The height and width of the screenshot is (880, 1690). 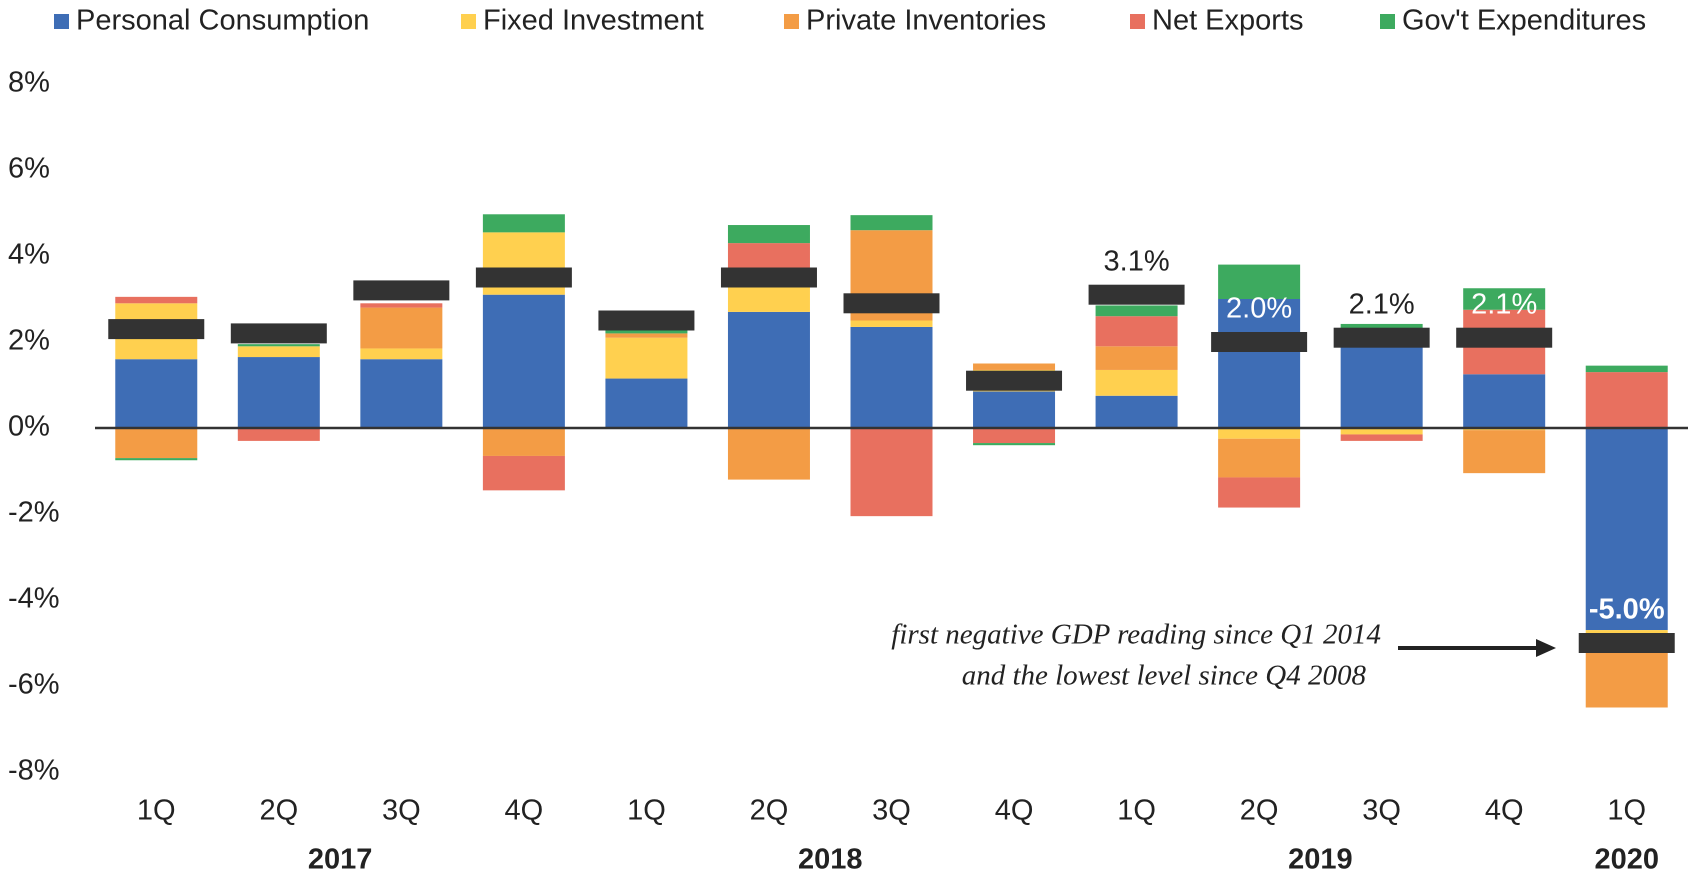 I want to click on annotation: and the lowest level since Q4 2008, so click(x=1164, y=676).